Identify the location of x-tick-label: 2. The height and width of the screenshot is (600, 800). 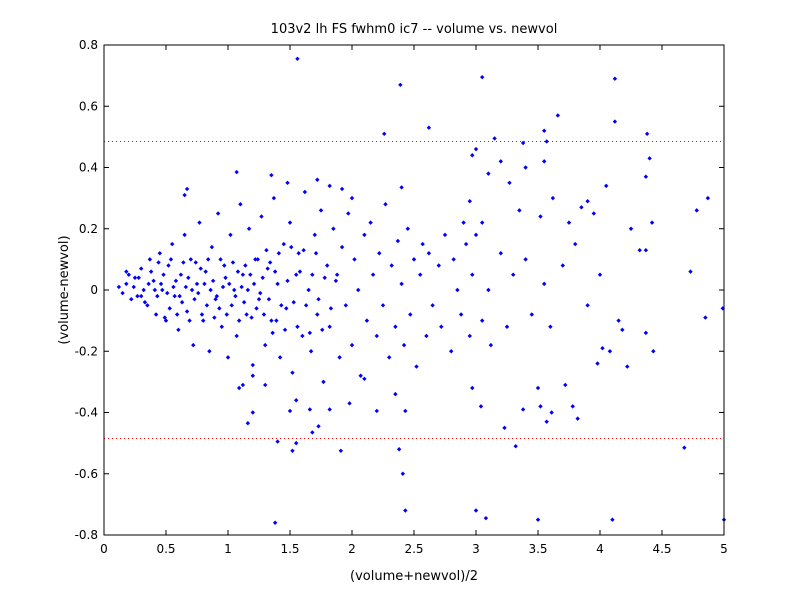
(352, 549).